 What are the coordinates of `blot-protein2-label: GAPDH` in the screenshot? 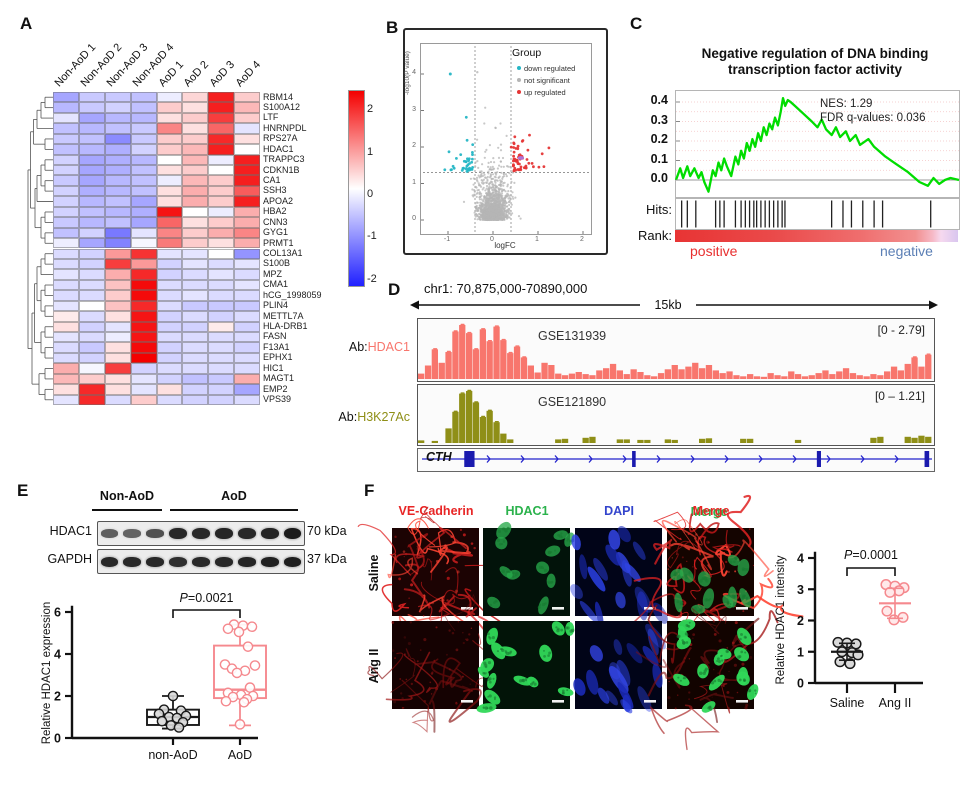 It's located at (69, 559).